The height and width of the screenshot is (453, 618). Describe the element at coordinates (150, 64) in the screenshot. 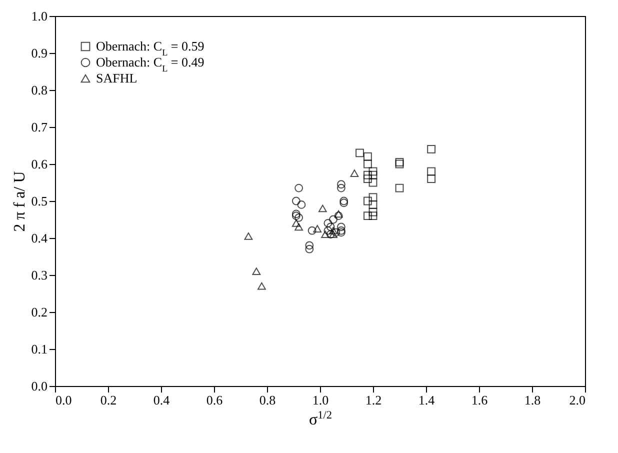

I see `legend-label: Obernach: C$_{L}$ = 0.49` at that location.